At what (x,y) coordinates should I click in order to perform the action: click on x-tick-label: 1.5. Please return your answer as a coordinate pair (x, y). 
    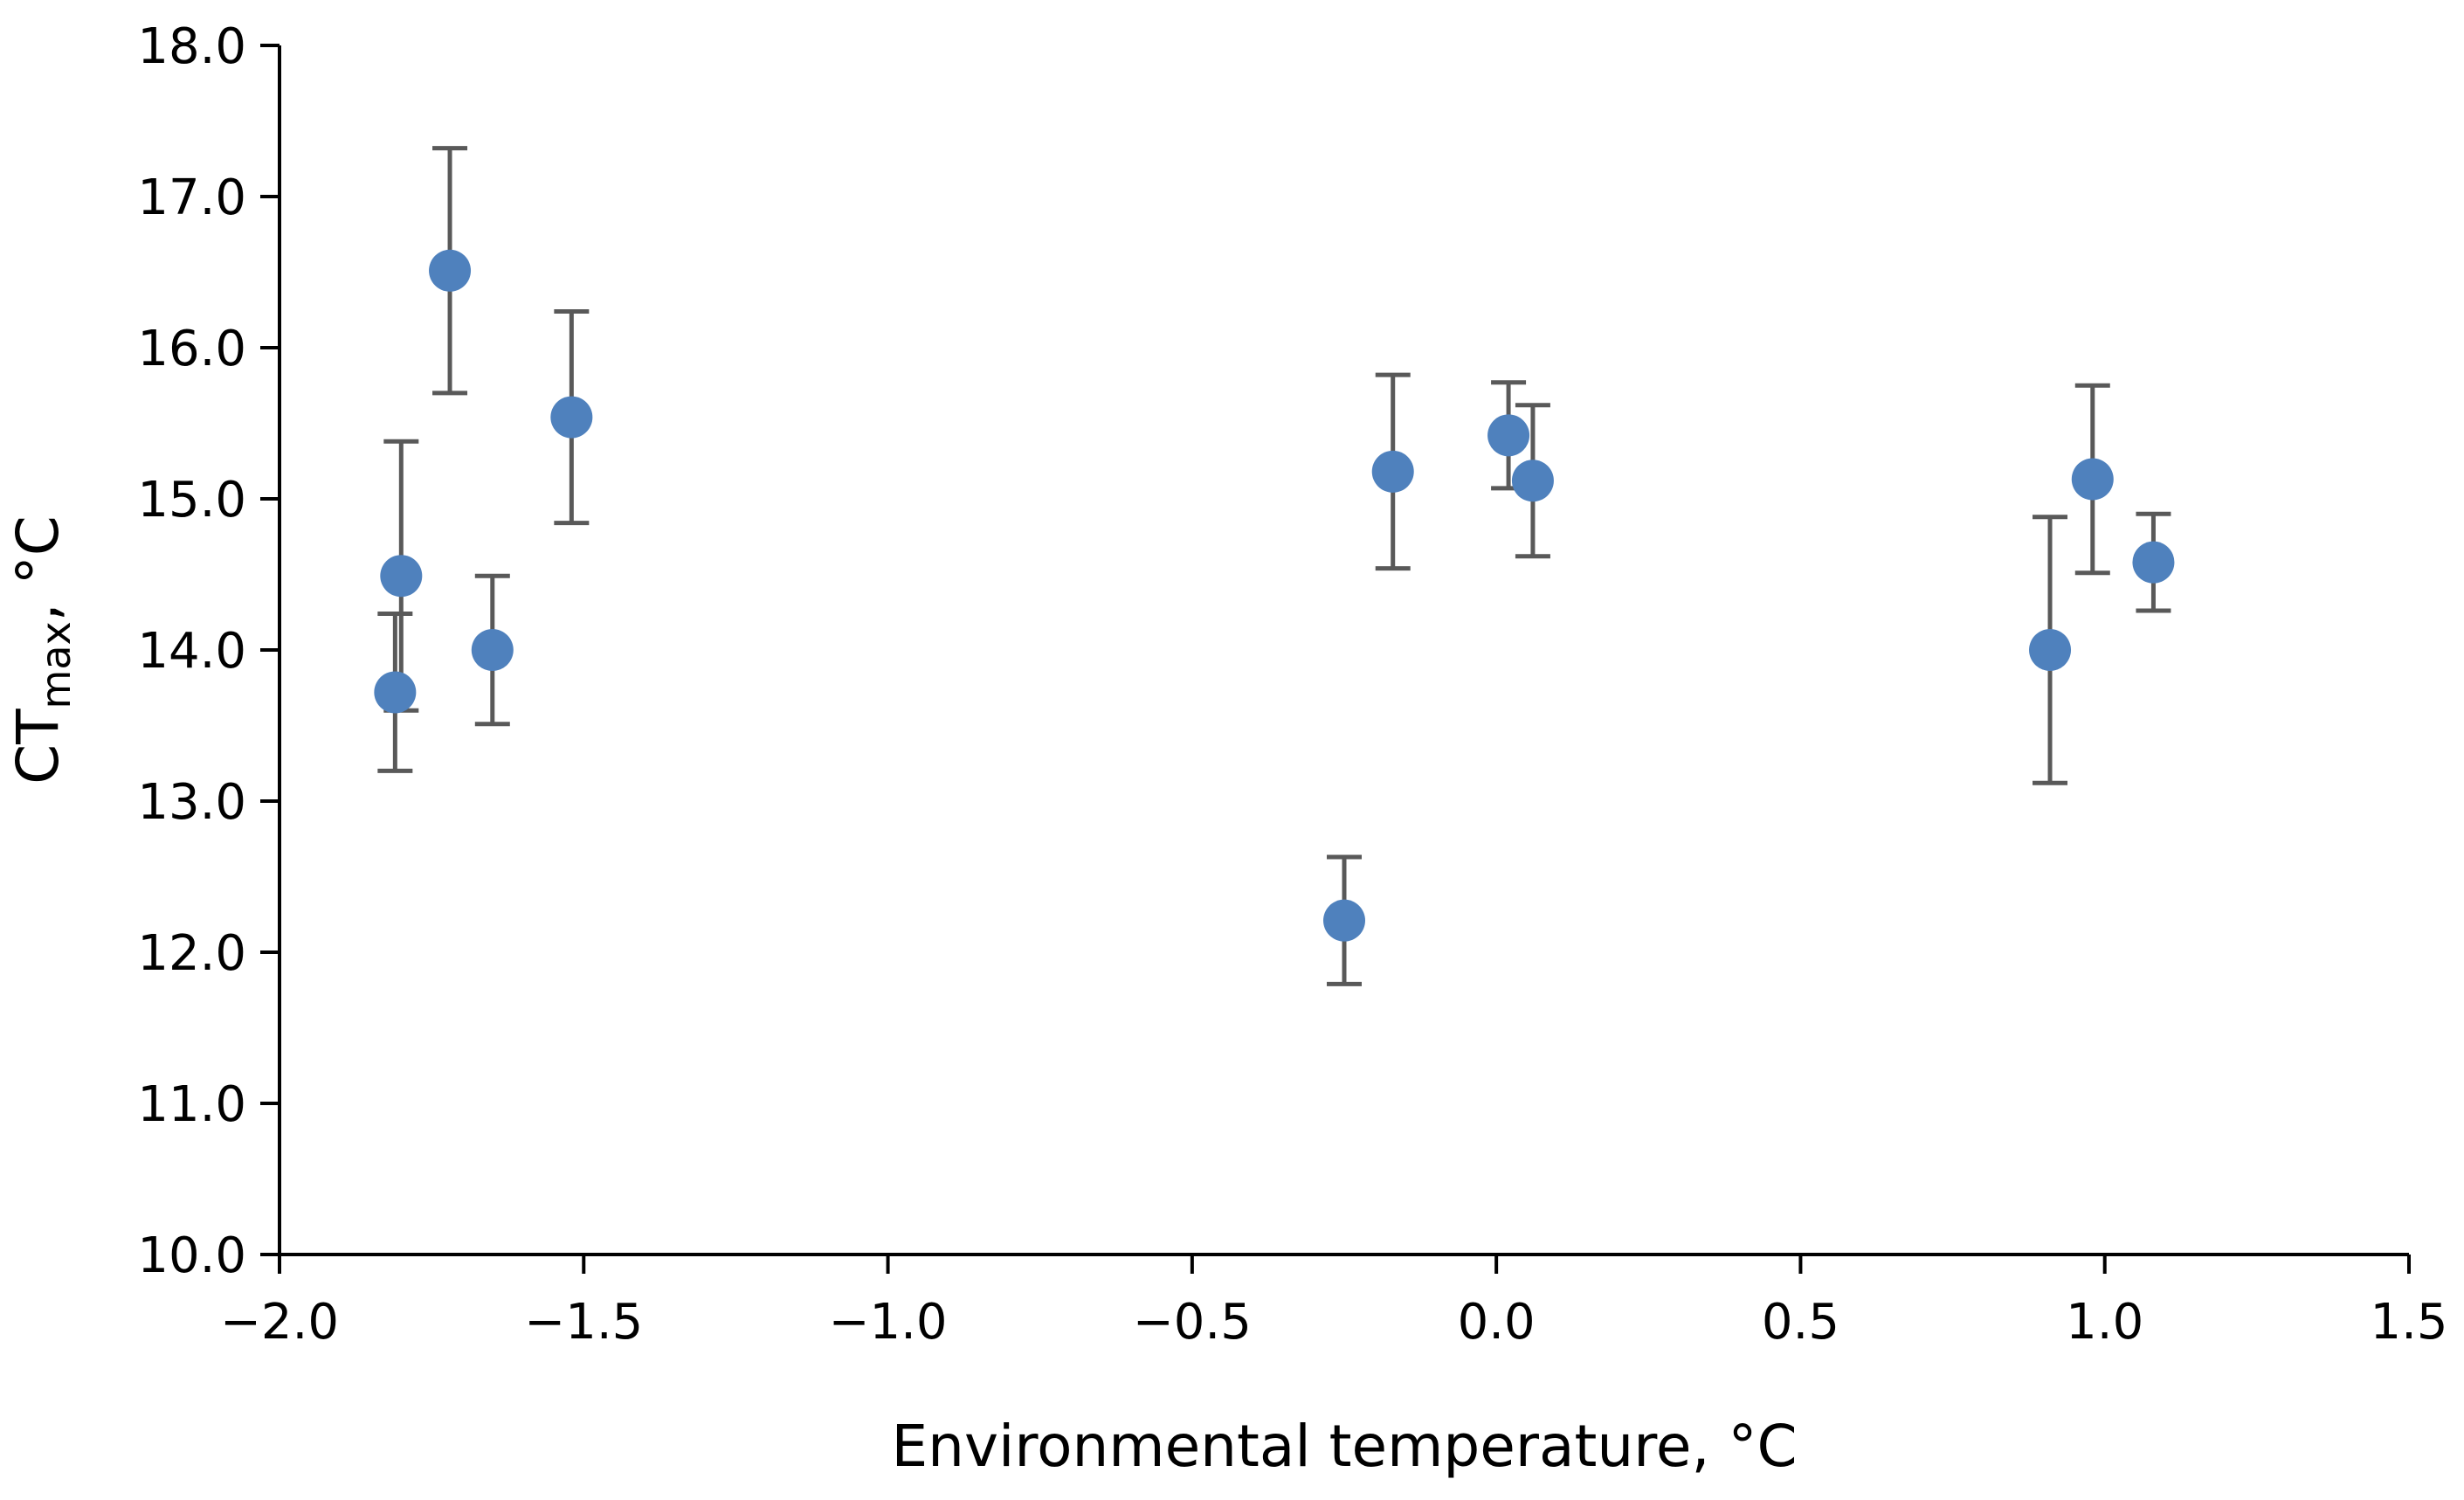
    Looking at the image, I should click on (2408, 1322).